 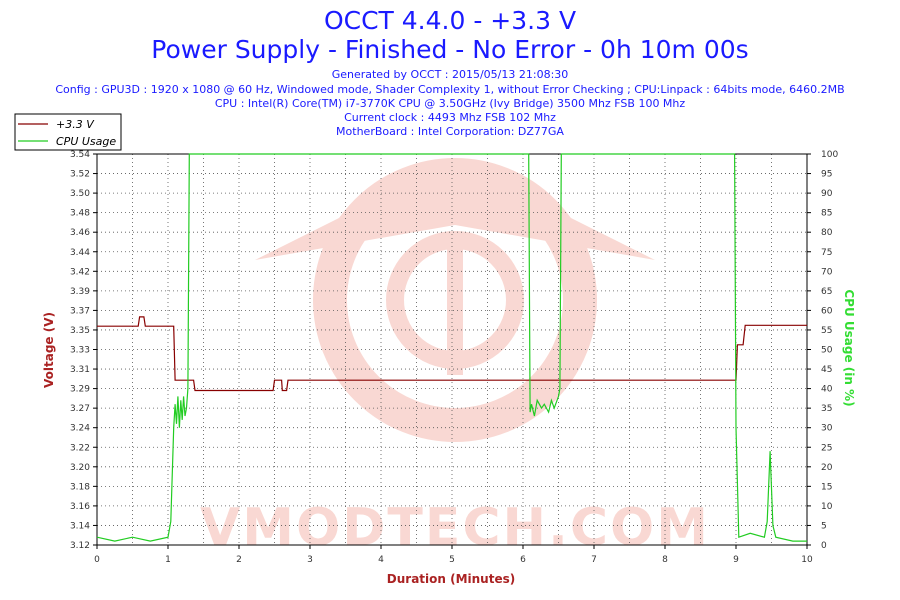 What do you see at coordinates (807, 560) in the screenshot?
I see `x-tick-label: 10` at bounding box center [807, 560].